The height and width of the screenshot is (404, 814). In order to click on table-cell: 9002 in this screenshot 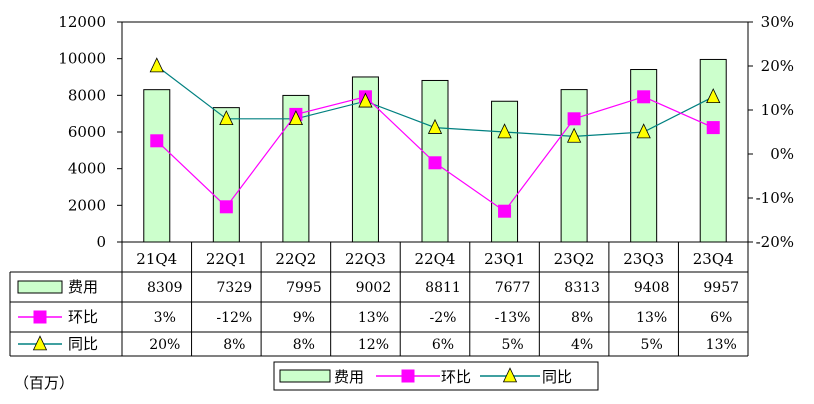, I will do `click(374, 288)`.